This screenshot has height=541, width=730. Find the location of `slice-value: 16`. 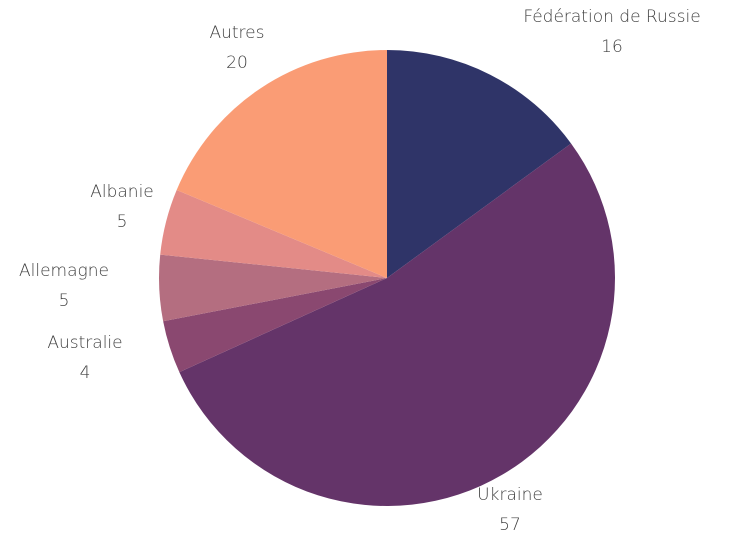

slice-value: 16 is located at coordinates (612, 47).